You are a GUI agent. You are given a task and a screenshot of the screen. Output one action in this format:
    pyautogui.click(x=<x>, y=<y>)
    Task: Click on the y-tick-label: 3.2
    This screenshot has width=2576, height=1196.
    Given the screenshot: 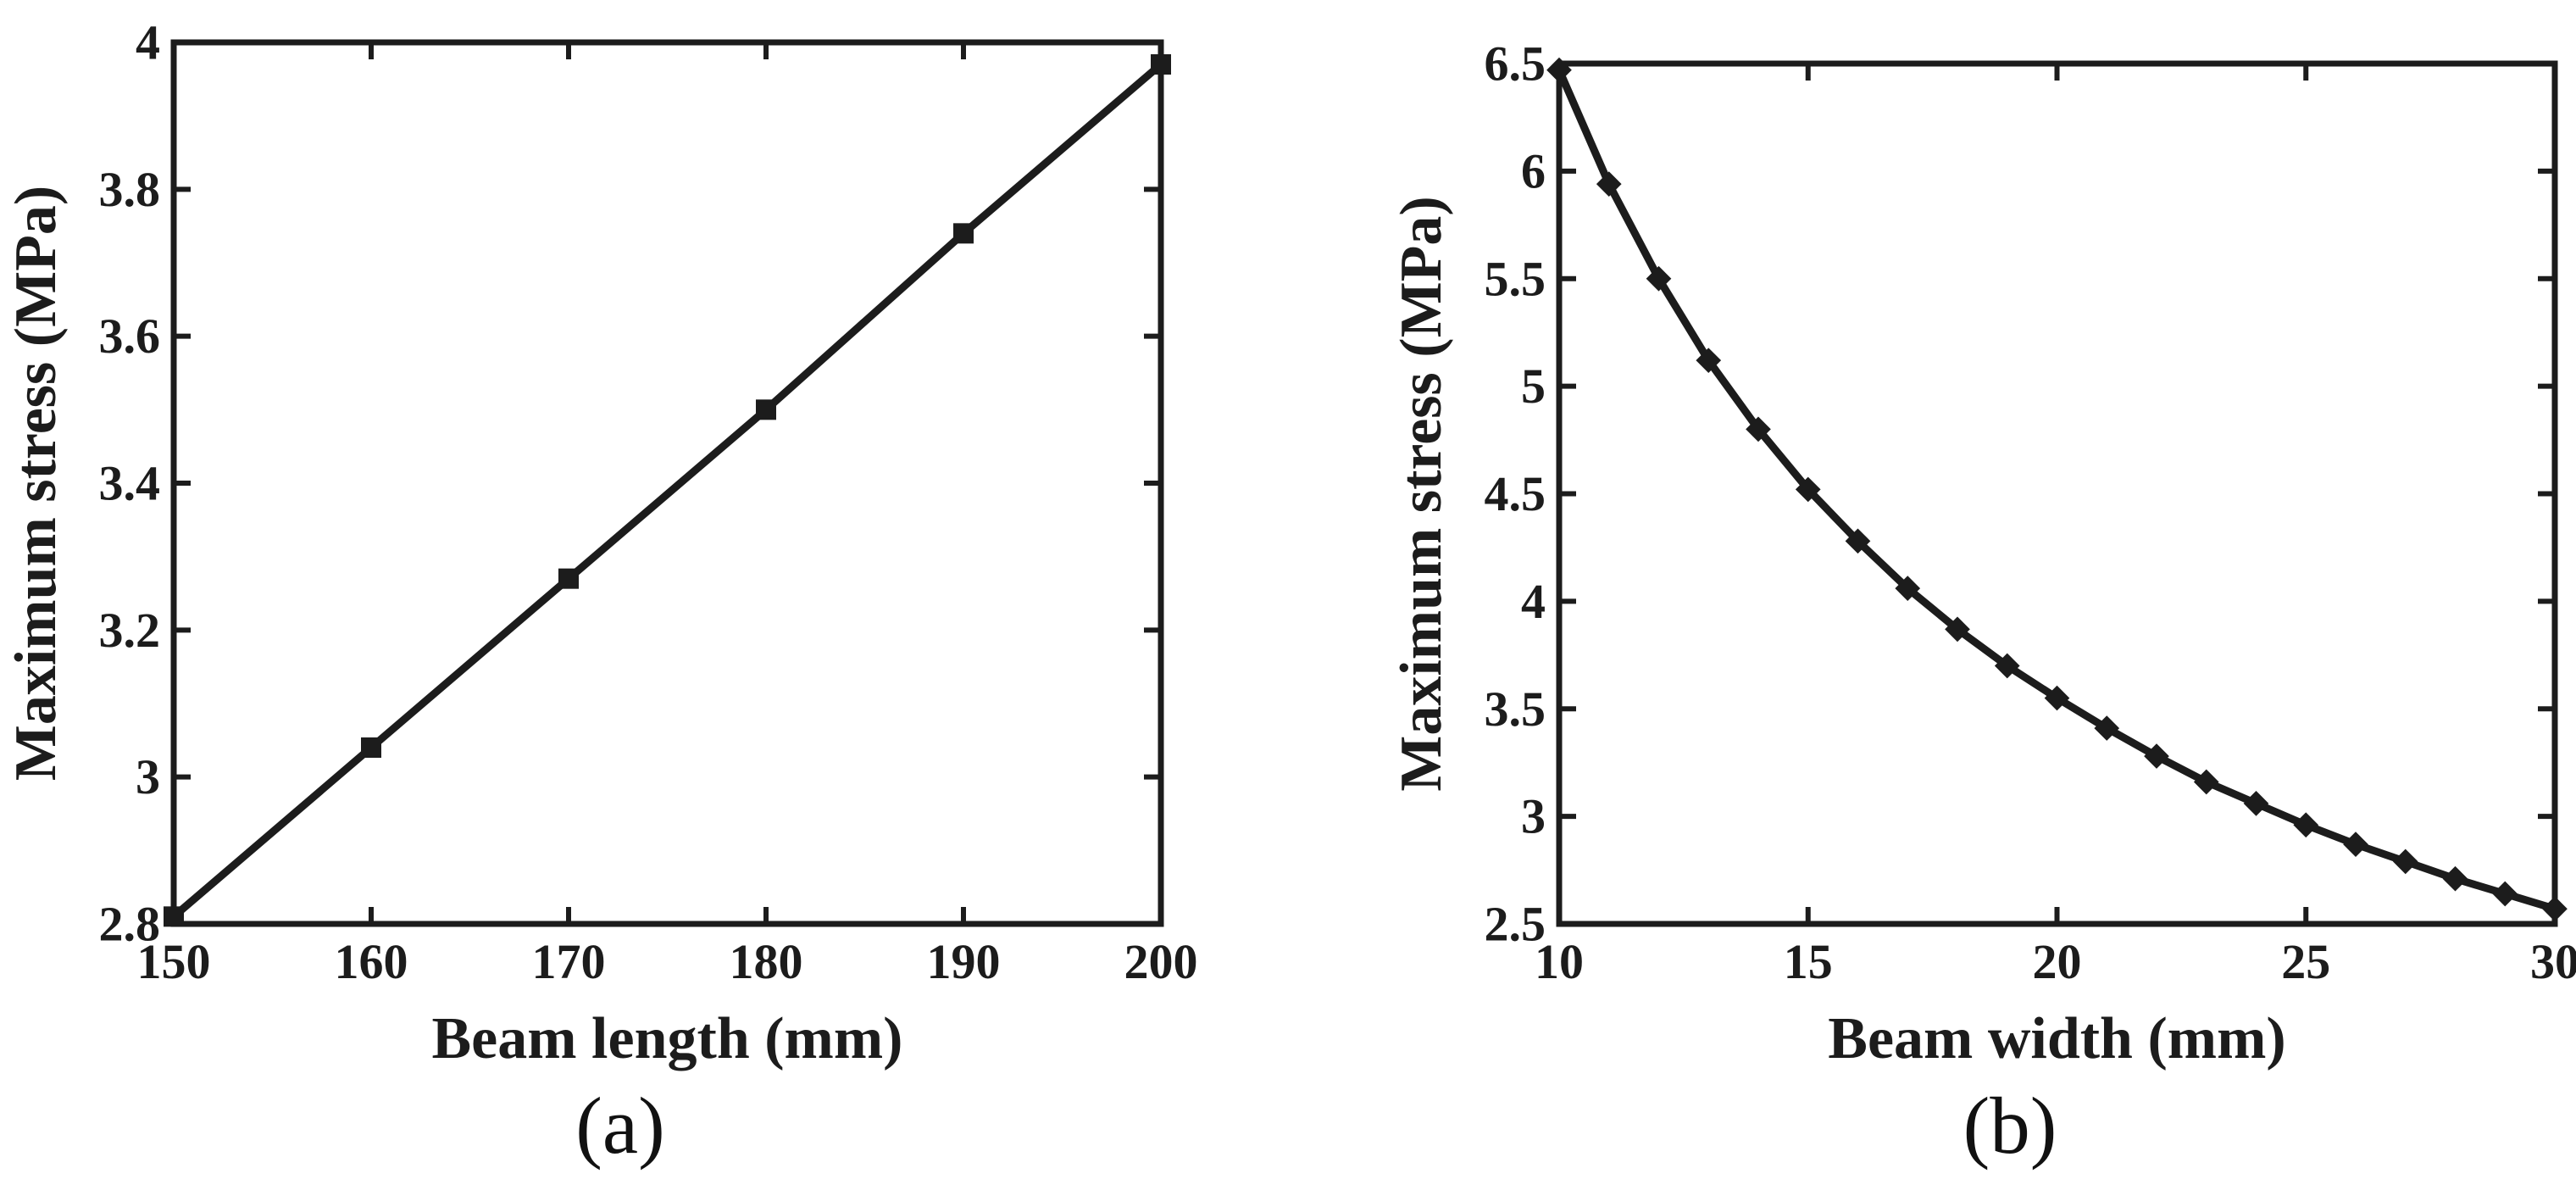 What is the action you would take?
    pyautogui.click(x=130, y=631)
    